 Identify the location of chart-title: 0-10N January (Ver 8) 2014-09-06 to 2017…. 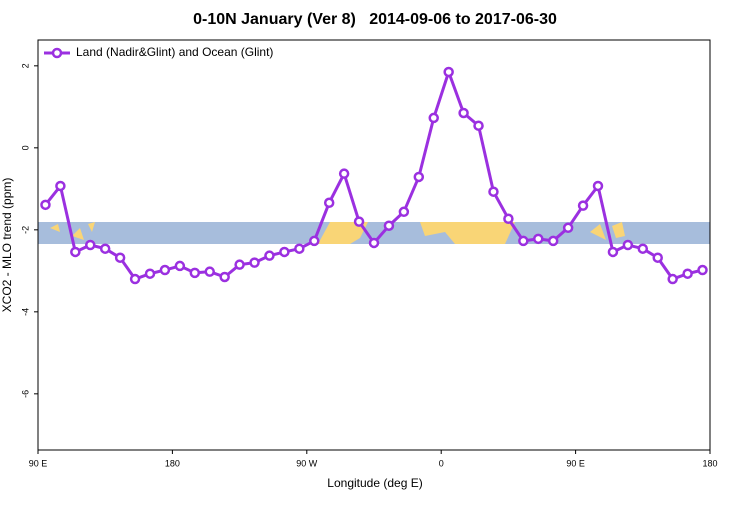
(375, 19).